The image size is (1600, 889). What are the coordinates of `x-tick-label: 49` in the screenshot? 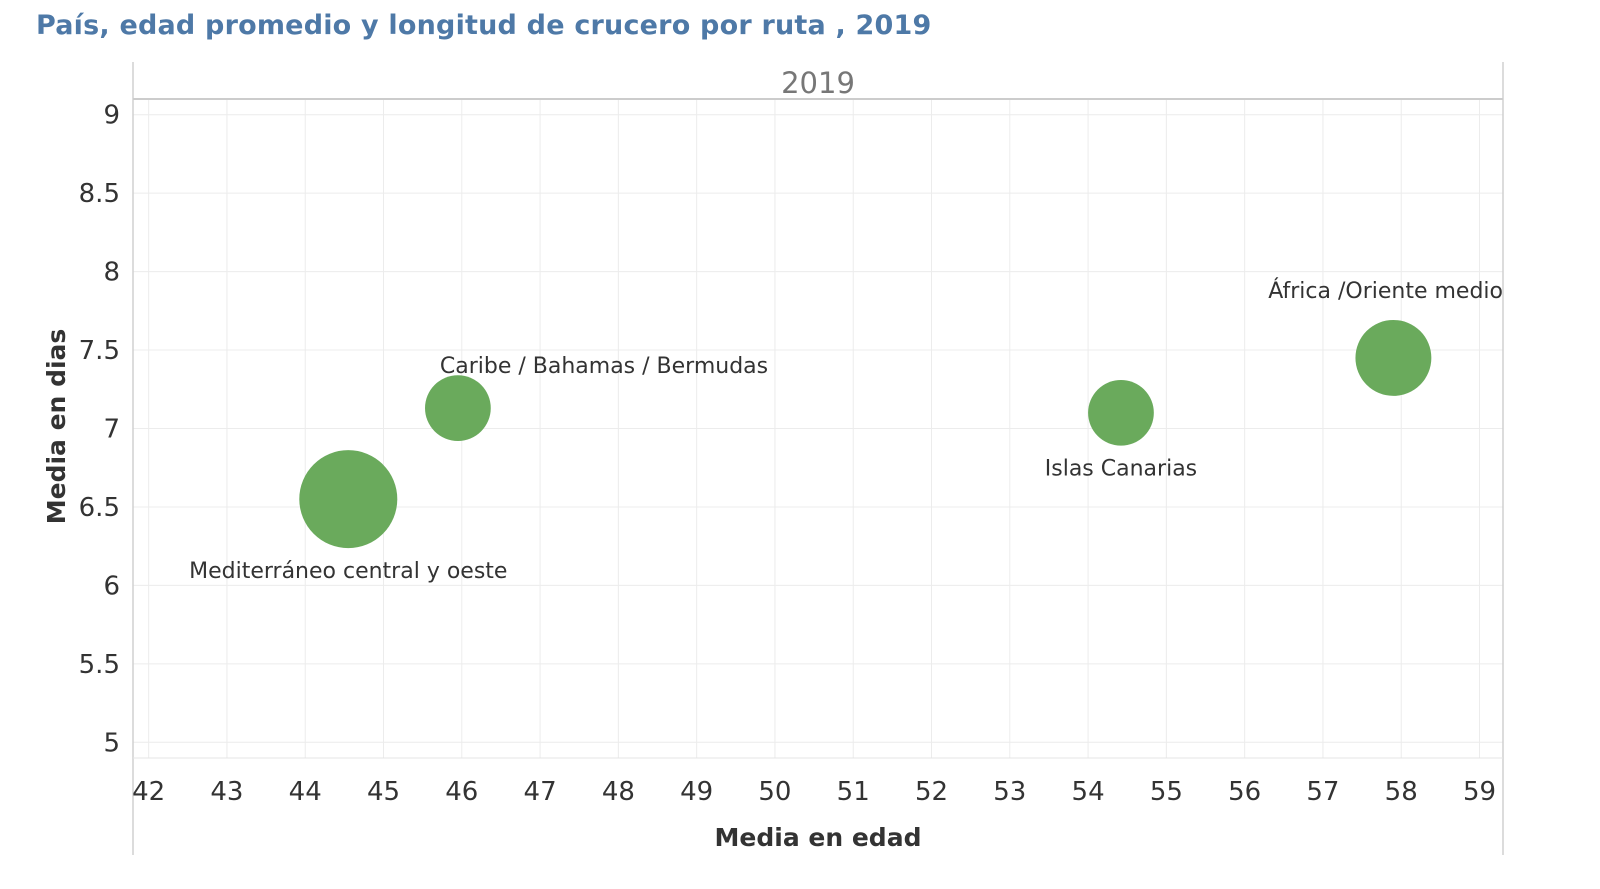 It's located at (696, 792).